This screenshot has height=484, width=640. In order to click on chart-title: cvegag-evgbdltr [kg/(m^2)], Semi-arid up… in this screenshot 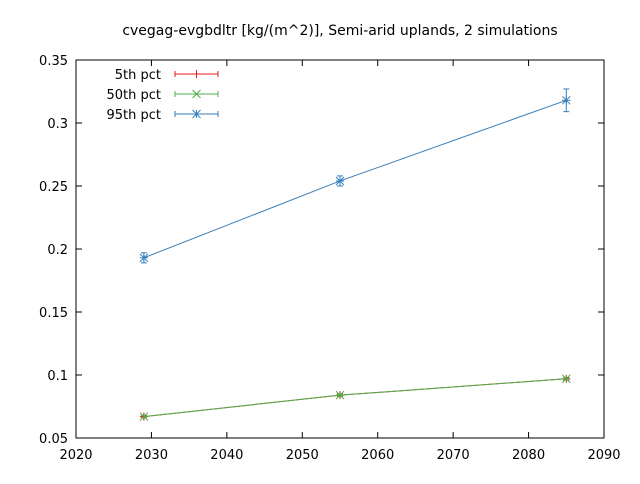, I will do `click(339, 31)`.